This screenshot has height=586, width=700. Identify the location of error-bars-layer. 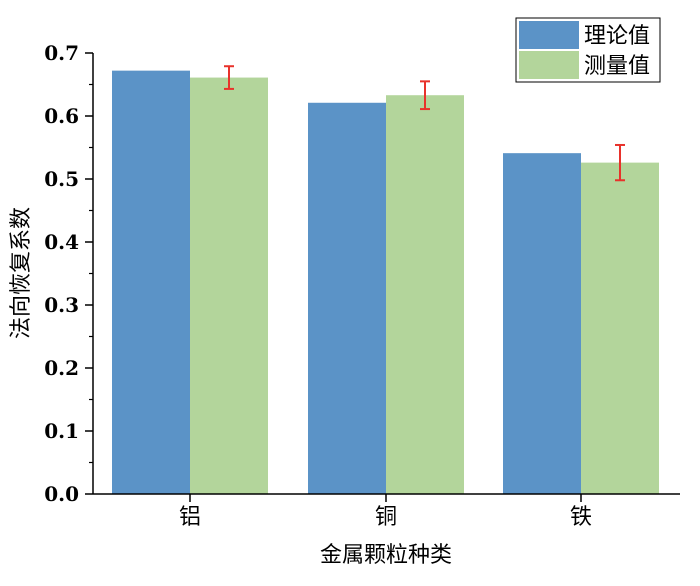
(424, 123).